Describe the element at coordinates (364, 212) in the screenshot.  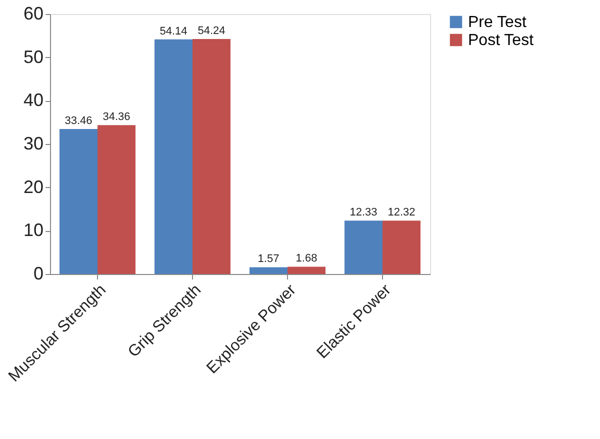
I see `data-label: 12.33` at that location.